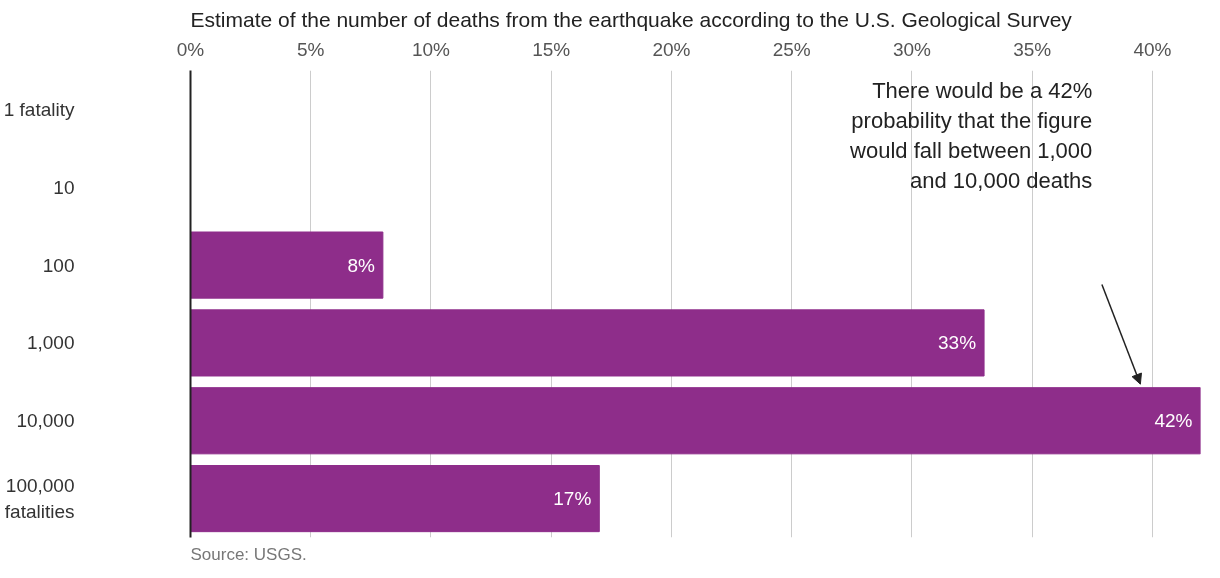 This screenshot has width=1220, height=578. What do you see at coordinates (39, 498) in the screenshot?
I see `y-tick-label: 100,000 fatalities` at bounding box center [39, 498].